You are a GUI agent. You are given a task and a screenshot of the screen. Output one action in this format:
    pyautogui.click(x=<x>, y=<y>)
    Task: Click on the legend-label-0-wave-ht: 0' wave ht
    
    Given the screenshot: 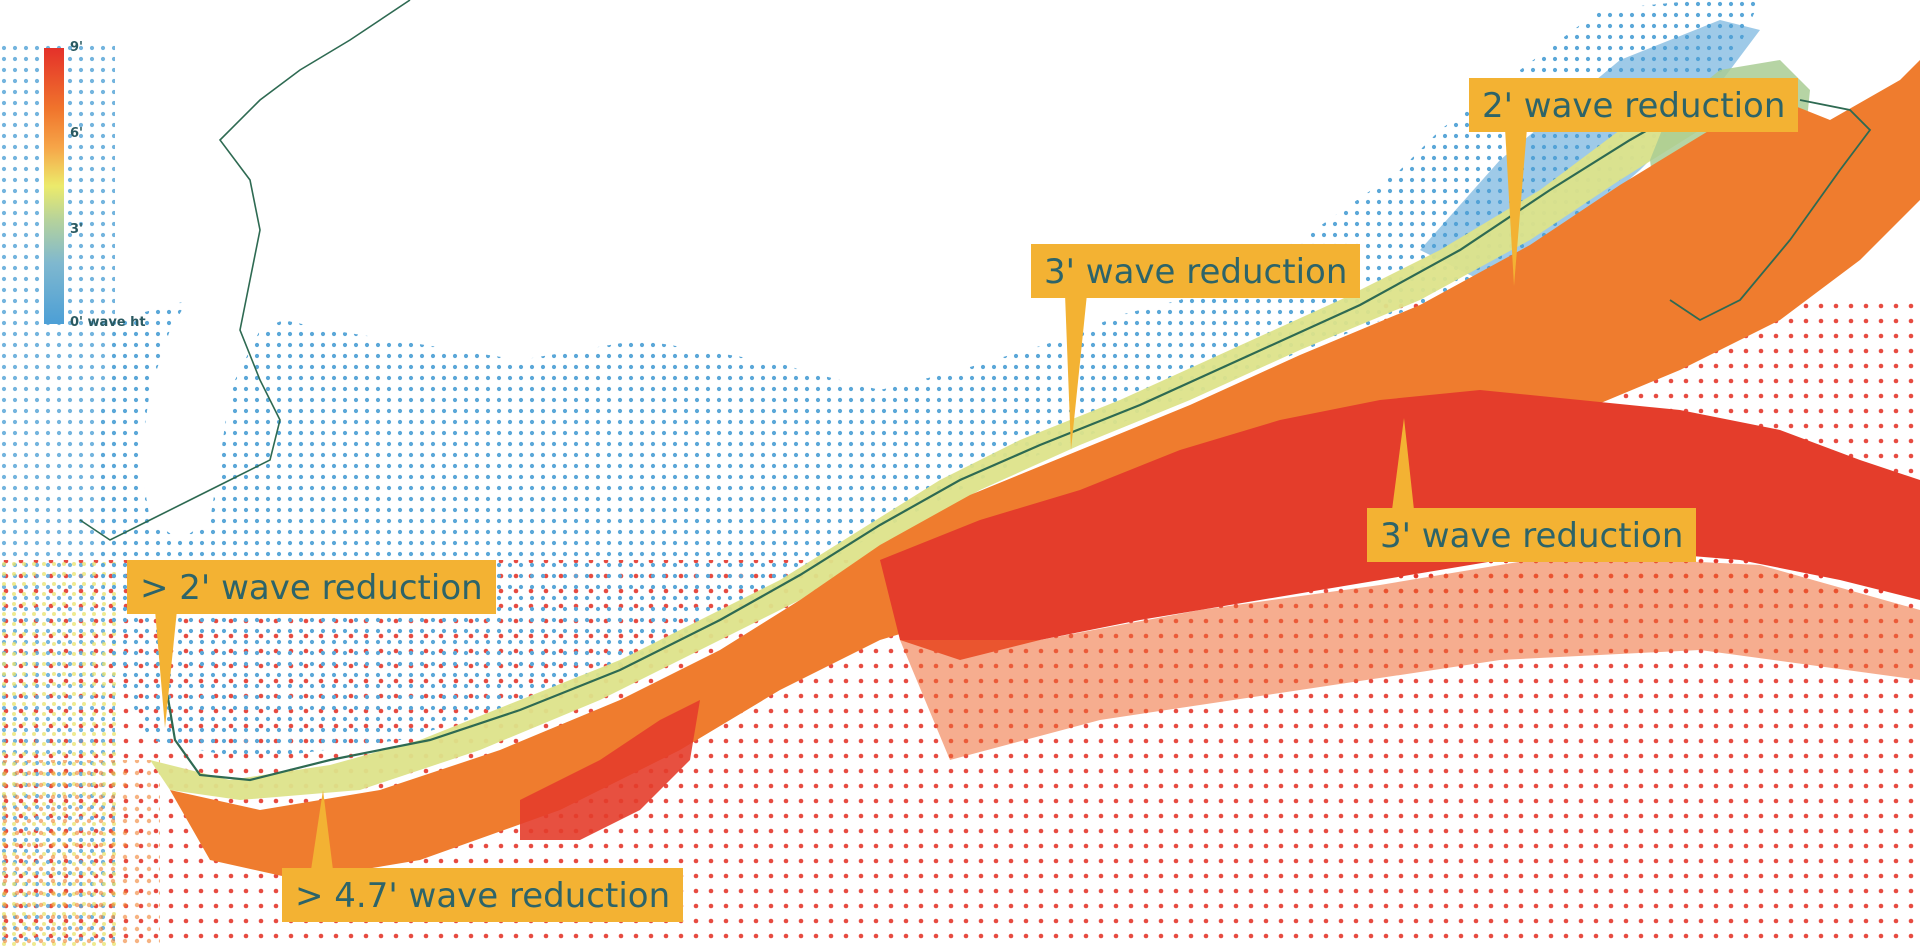 What is the action you would take?
    pyautogui.click(x=108, y=322)
    